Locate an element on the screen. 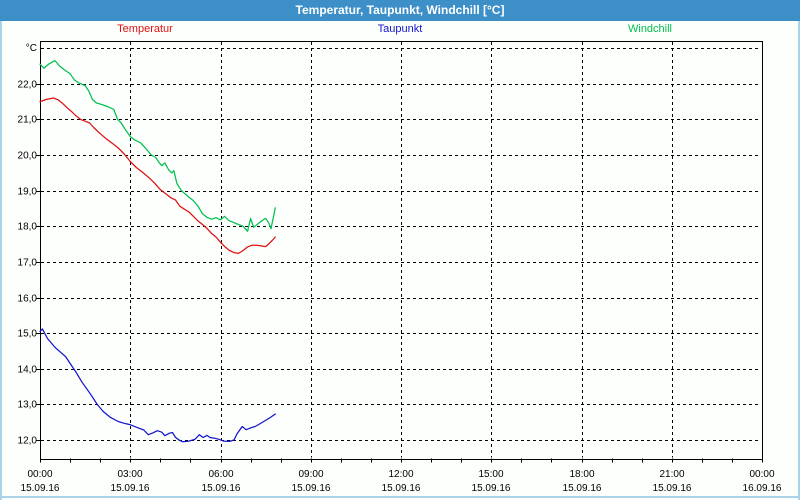 This screenshot has height=500, width=800. legend-item-windchill: Windchill is located at coordinates (650, 29).